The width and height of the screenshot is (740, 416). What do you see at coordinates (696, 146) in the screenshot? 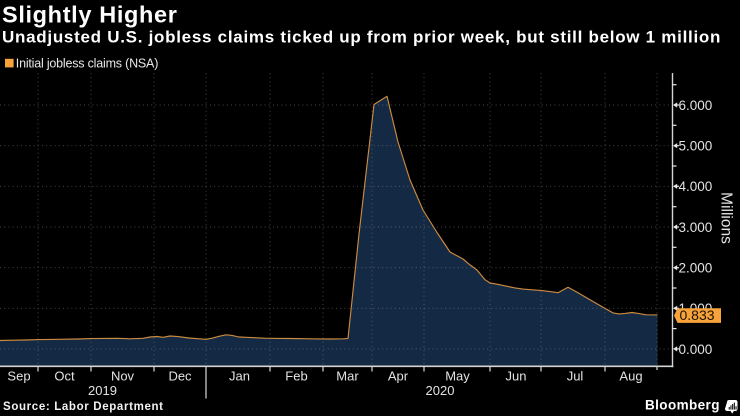
I see `svg-text: 5.000` at bounding box center [696, 146].